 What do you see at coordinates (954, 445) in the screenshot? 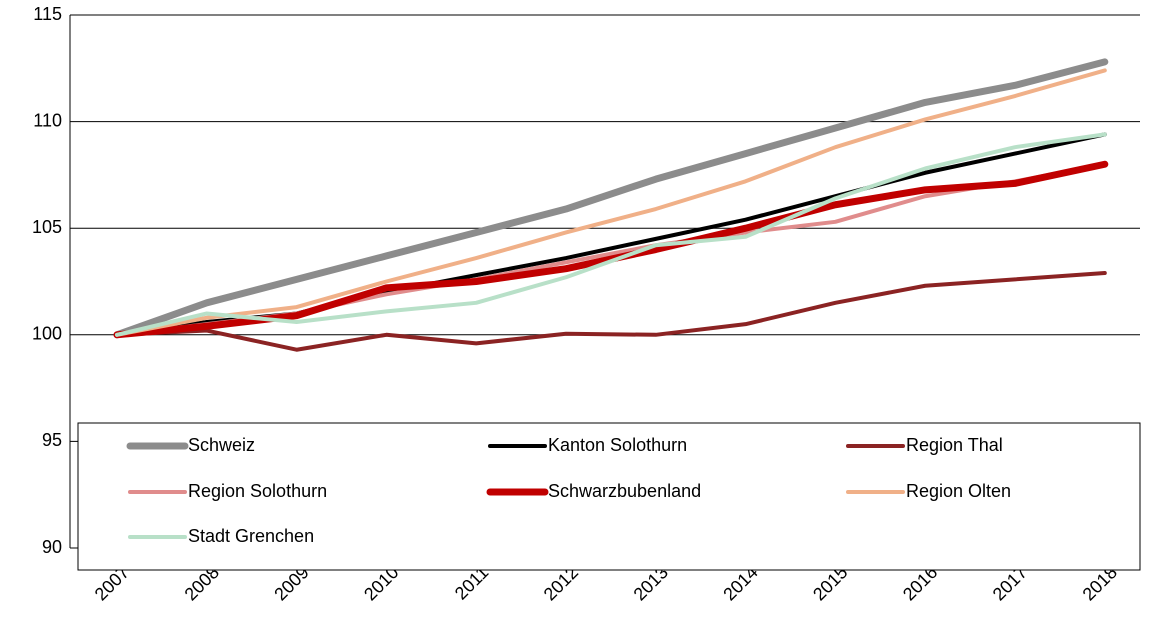
I see `legend-label: Region Thal` at bounding box center [954, 445].